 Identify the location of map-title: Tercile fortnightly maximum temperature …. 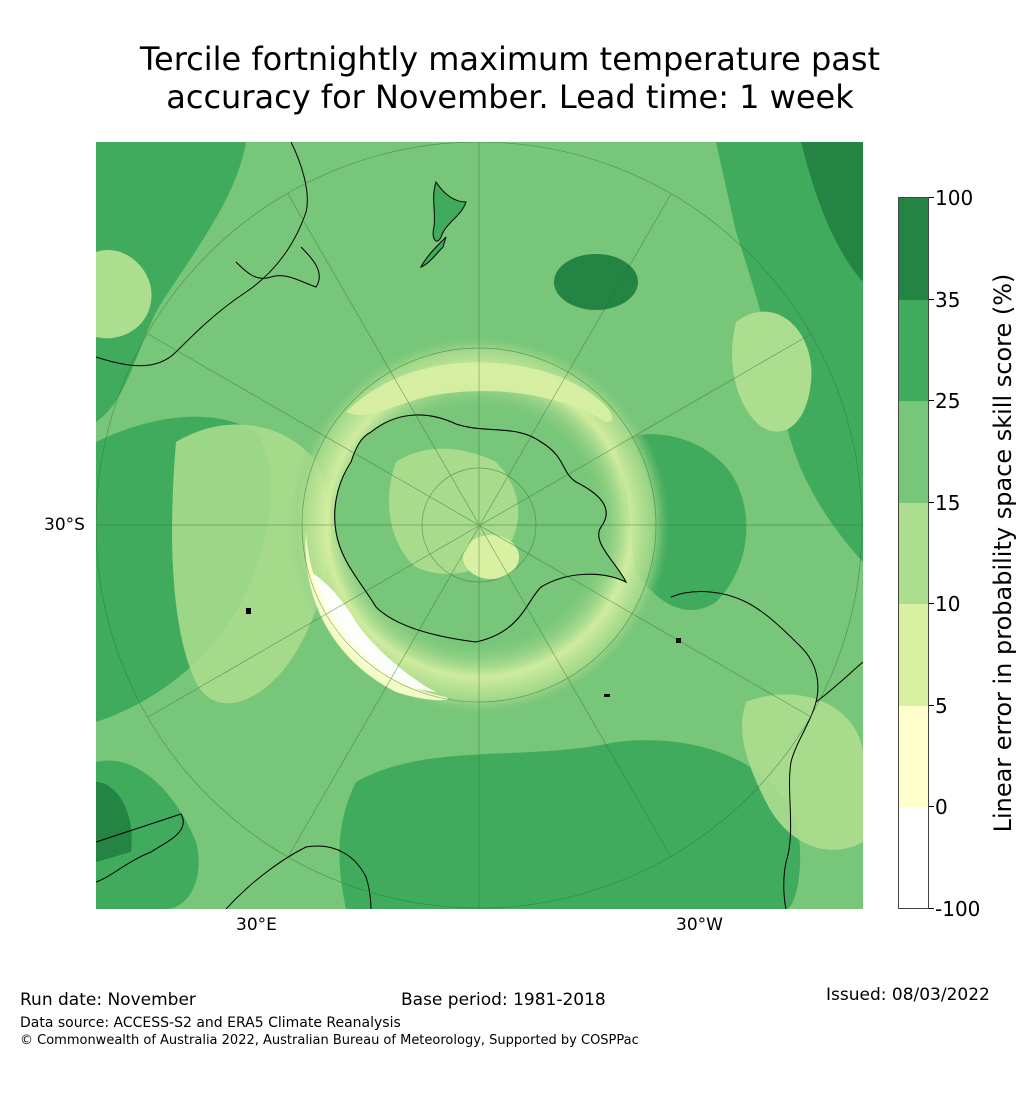
(510, 78).